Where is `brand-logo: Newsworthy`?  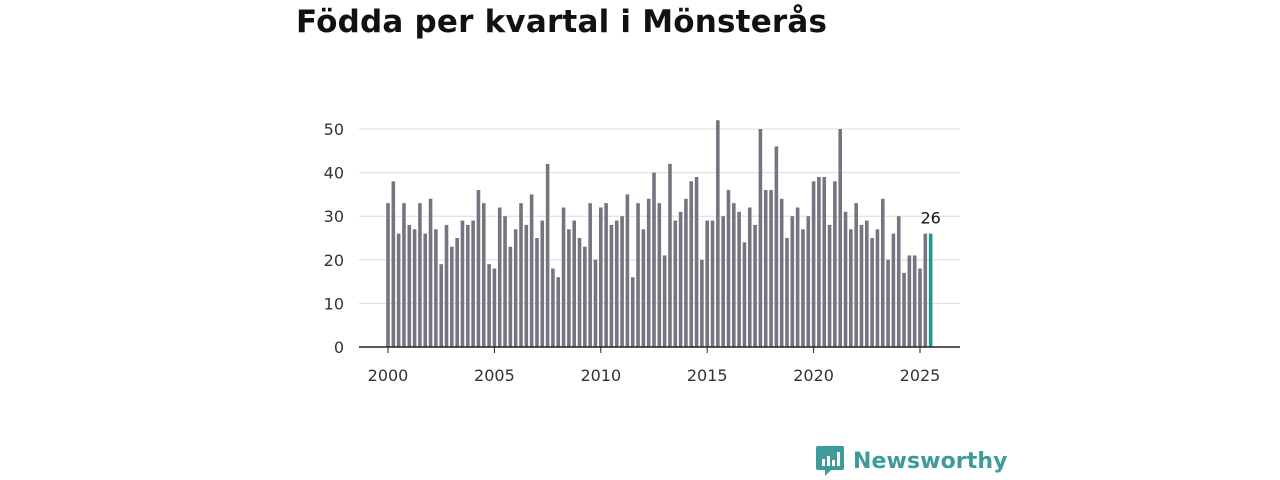
brand-logo: Newsworthy is located at coordinates (911, 461).